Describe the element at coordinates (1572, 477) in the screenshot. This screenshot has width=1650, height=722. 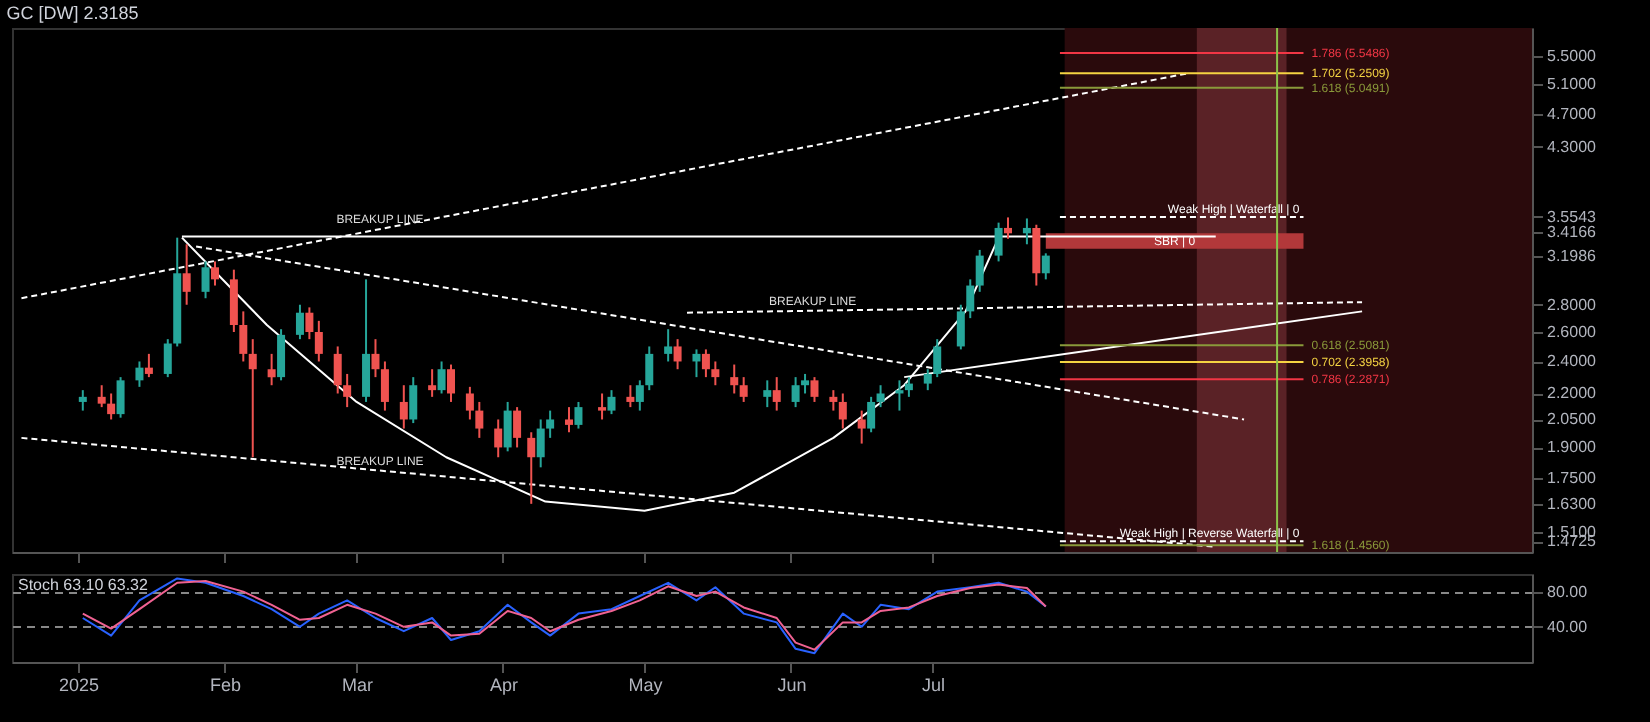
I see `y-tick-label: 1.7500` at that location.